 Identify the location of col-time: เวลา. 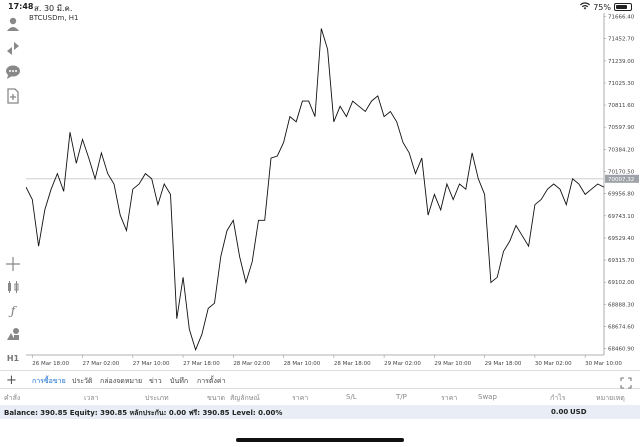
(91, 398).